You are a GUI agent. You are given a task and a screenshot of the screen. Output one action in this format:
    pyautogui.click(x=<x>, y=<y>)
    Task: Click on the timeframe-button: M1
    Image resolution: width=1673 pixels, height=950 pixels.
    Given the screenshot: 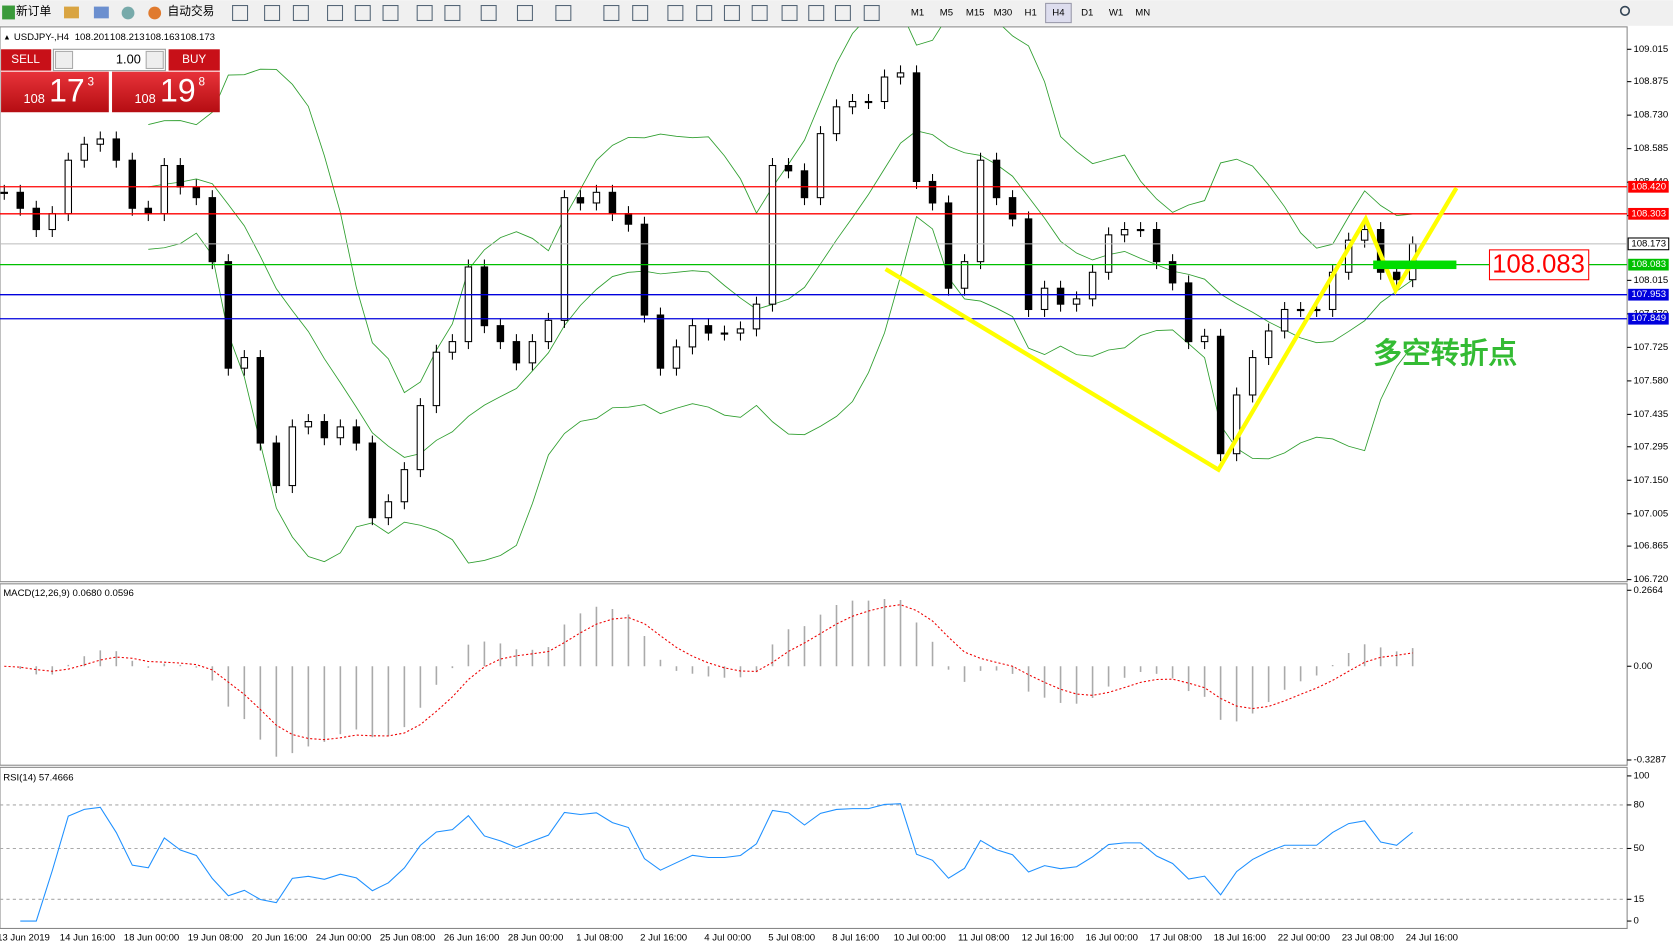 What is the action you would take?
    pyautogui.click(x=917, y=13)
    